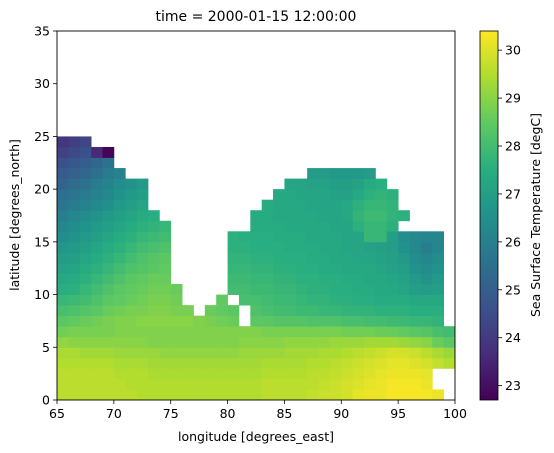  I want to click on x-tick-label: 65, so click(57, 413).